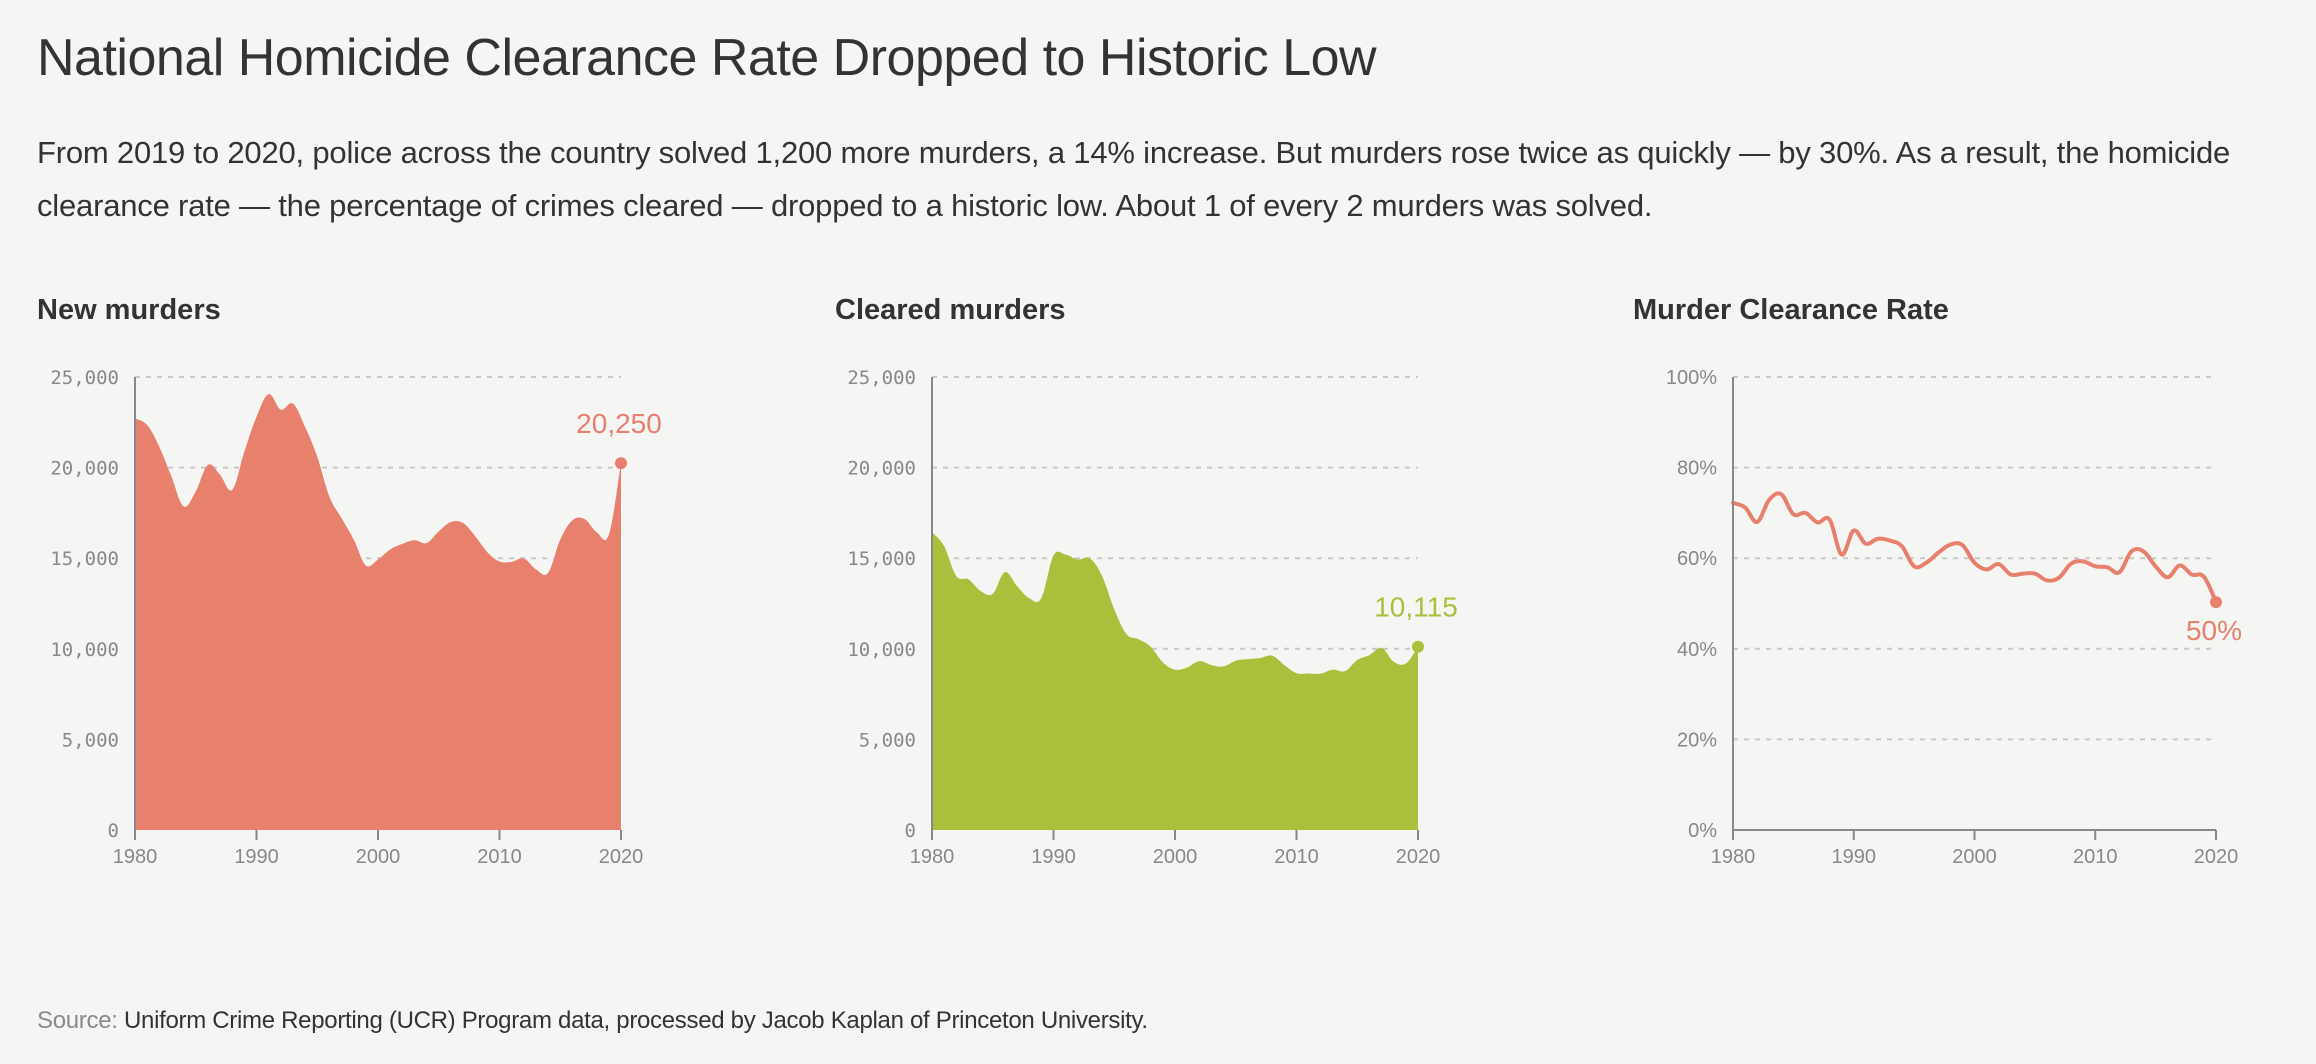 This screenshot has height=1064, width=2316. What do you see at coordinates (90, 740) in the screenshot?
I see `y-tick-label: 5,000` at bounding box center [90, 740].